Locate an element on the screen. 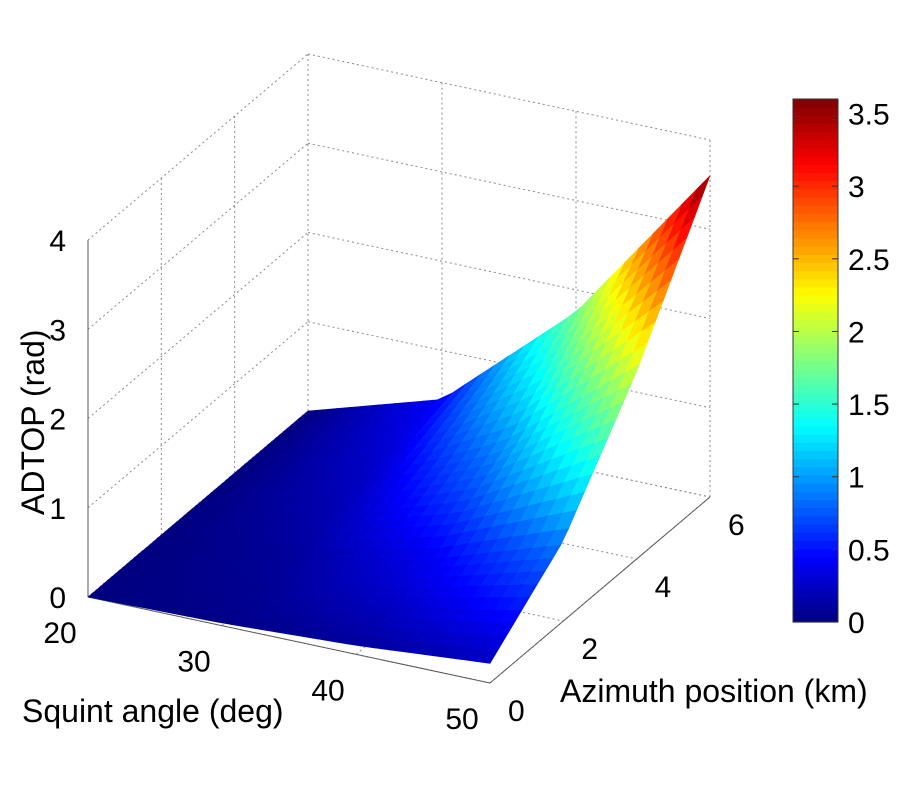 The image size is (900, 800). colorbar-tick-label: 2 is located at coordinates (856, 332).